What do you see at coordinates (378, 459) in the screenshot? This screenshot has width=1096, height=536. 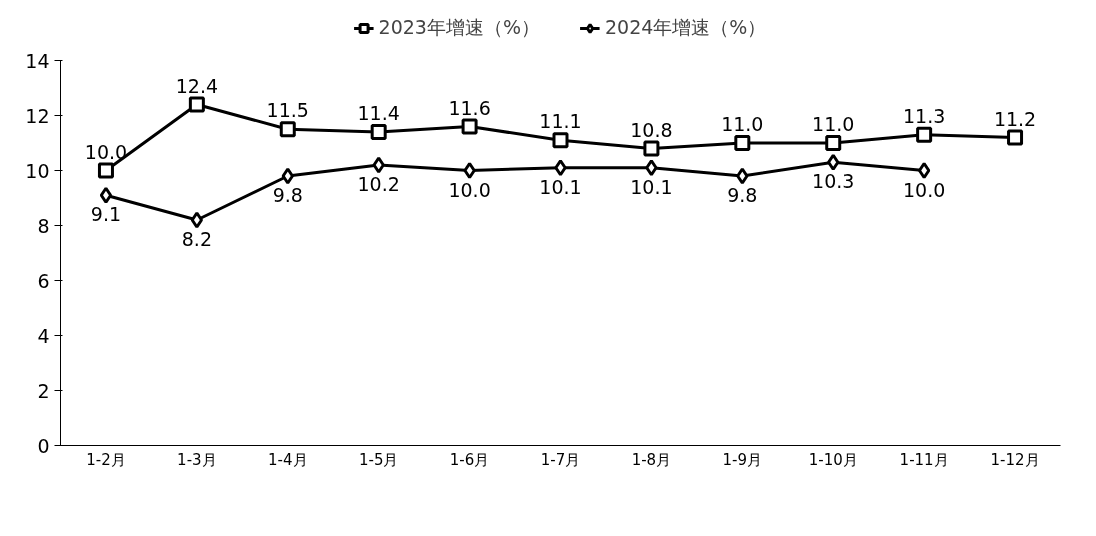 I see `x-tick-label: 1-5月` at bounding box center [378, 459].